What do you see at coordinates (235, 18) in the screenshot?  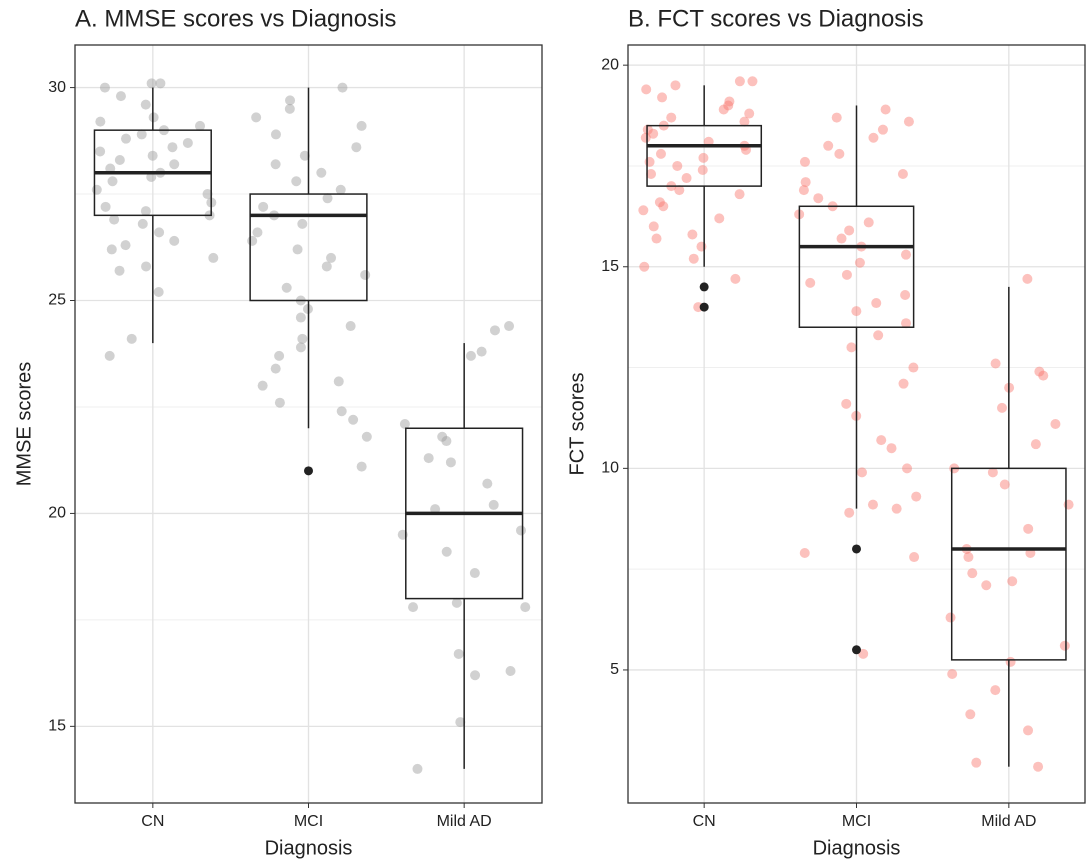 I see `chart-title: A. MMSE scores vs Diagnosis` at bounding box center [235, 18].